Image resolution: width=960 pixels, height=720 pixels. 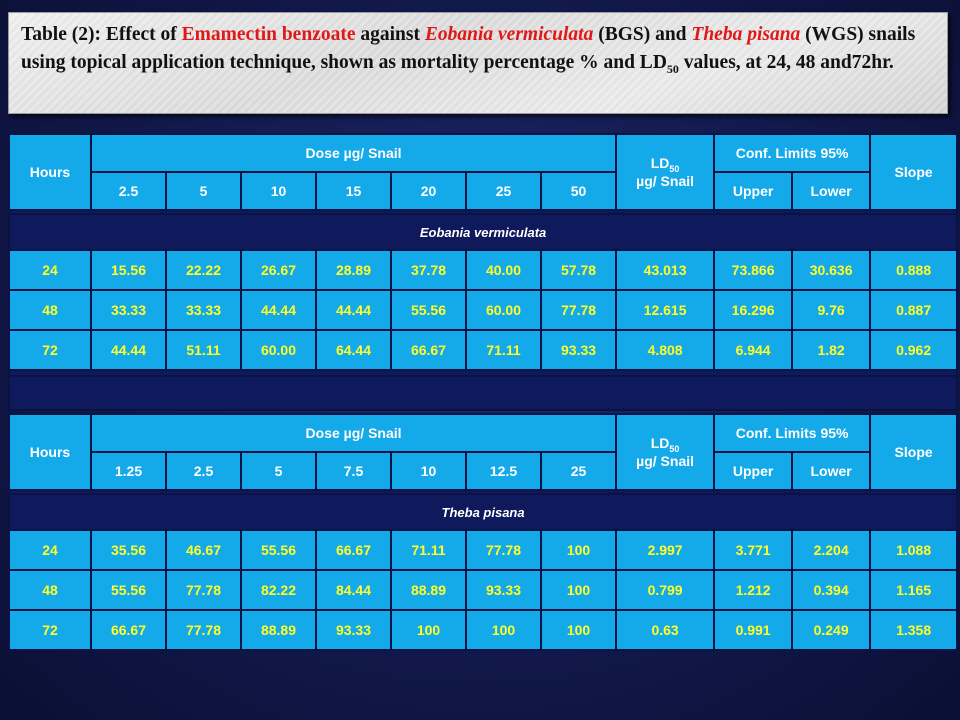 What do you see at coordinates (914, 550) in the screenshot?
I see `cell: 1.088` at bounding box center [914, 550].